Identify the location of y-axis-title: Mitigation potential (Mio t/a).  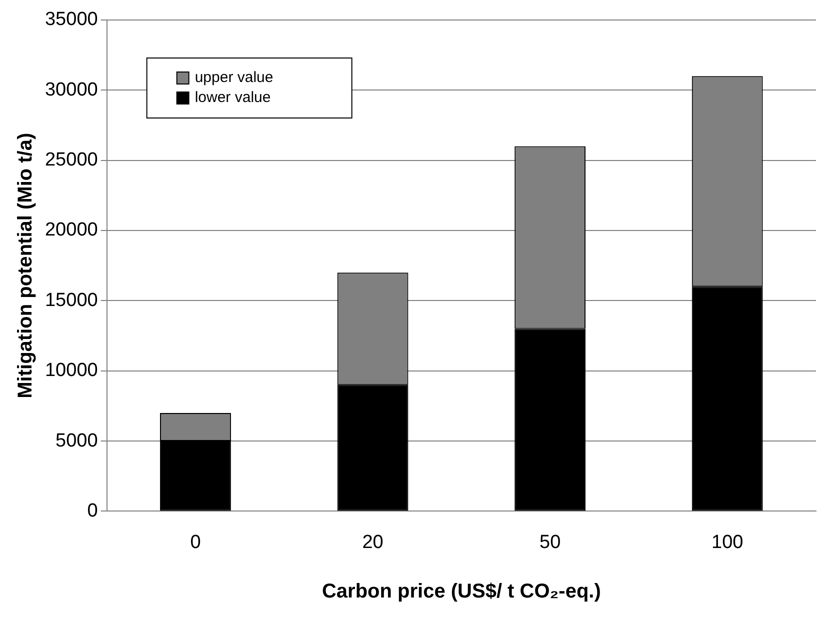
(25, 265).